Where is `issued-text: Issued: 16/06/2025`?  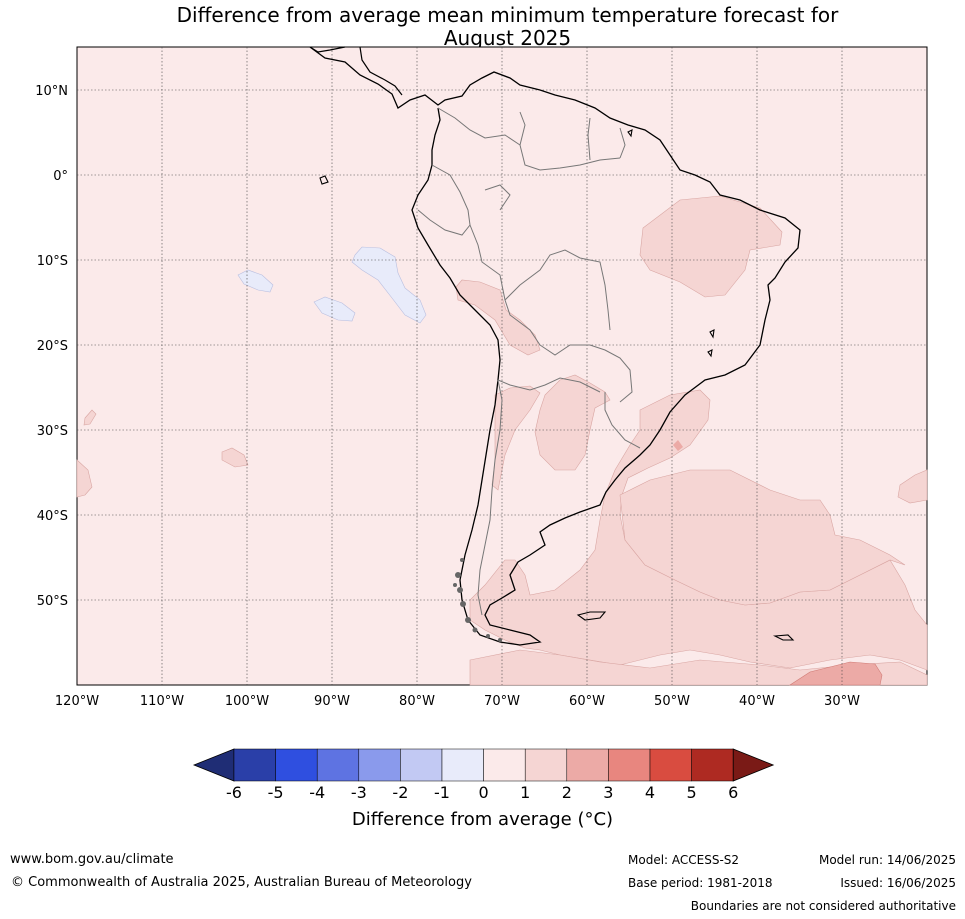 issued-text: Issued: 16/06/2025 is located at coordinates (898, 883).